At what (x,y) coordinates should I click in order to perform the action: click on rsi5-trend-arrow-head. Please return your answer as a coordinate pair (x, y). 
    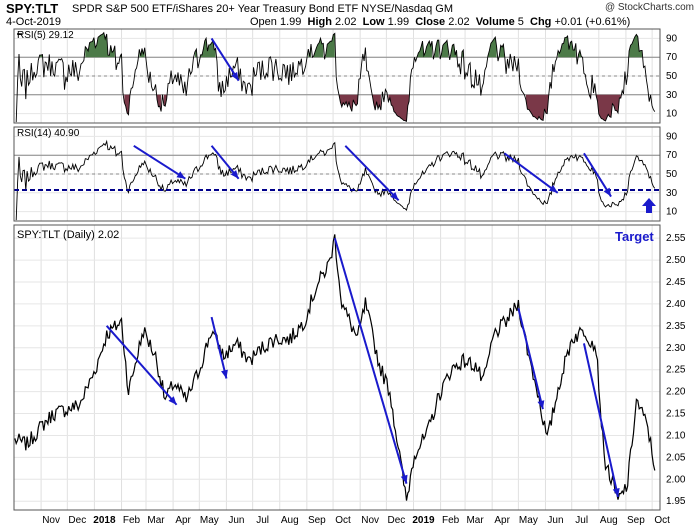
    Looking at the image, I should click on (235, 76).